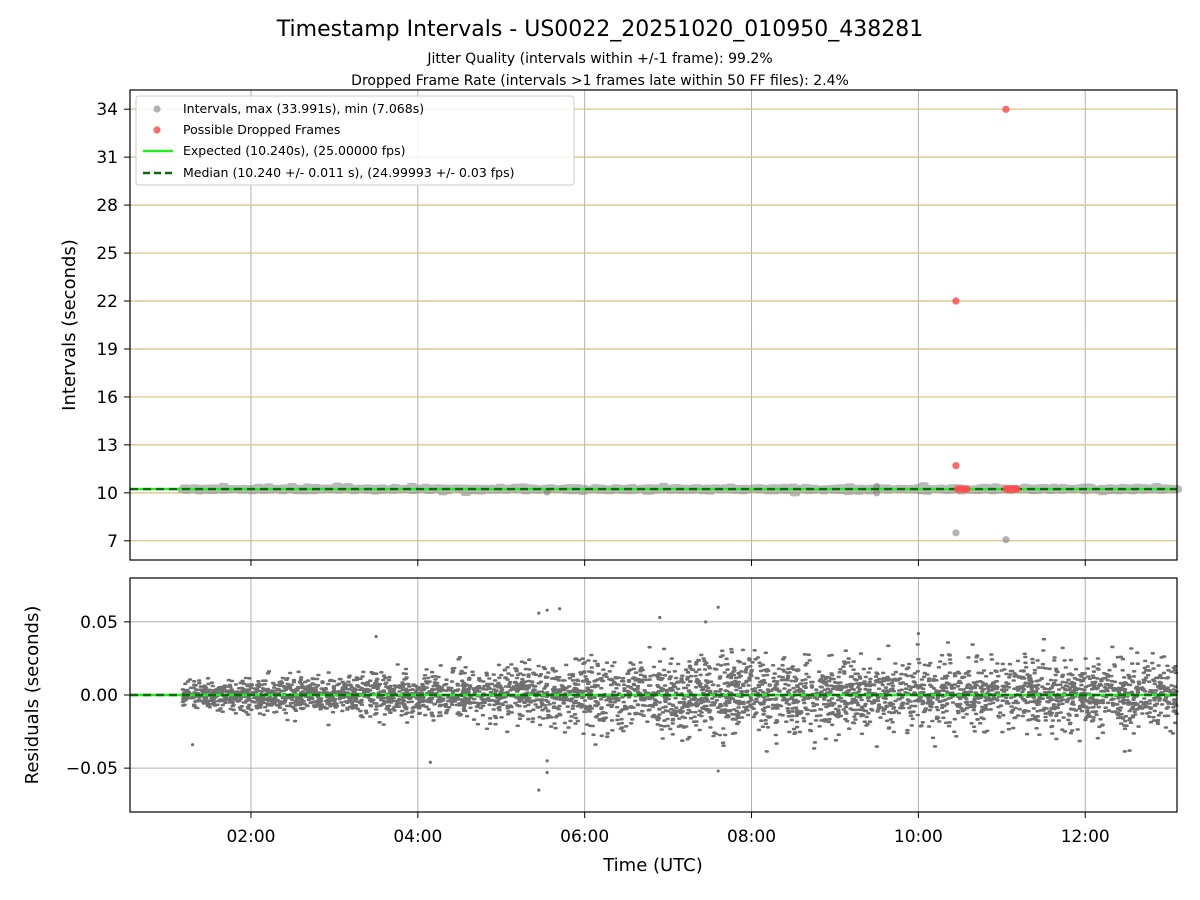  What do you see at coordinates (107, 254) in the screenshot?
I see `intervals-y-tick-label: 25` at bounding box center [107, 254].